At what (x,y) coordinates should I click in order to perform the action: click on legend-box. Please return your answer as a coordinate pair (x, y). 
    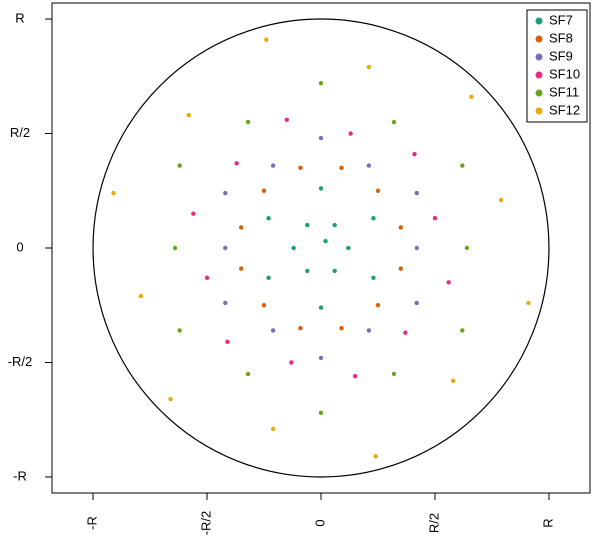
    Looking at the image, I should click on (557, 66).